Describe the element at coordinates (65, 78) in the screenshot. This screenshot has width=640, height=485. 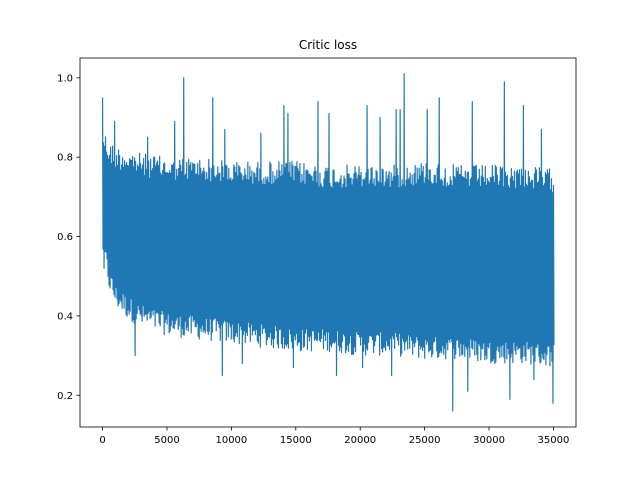
I see `y-tick-label: 1.0` at that location.